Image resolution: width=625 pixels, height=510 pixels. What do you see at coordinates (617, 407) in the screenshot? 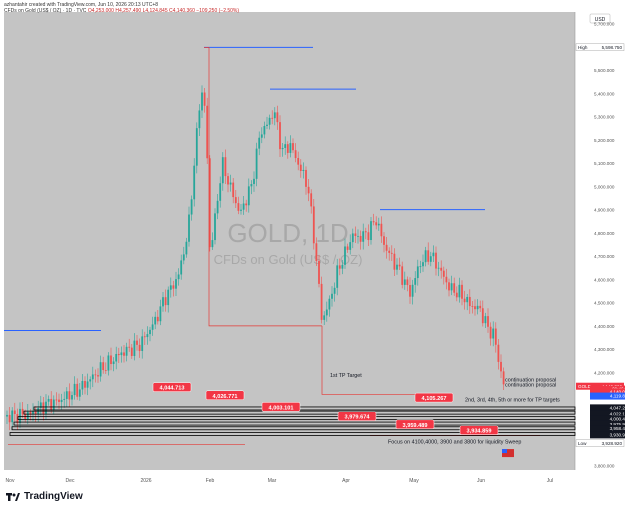
I see `price-label-value: 4,047.214` at bounding box center [617, 407].